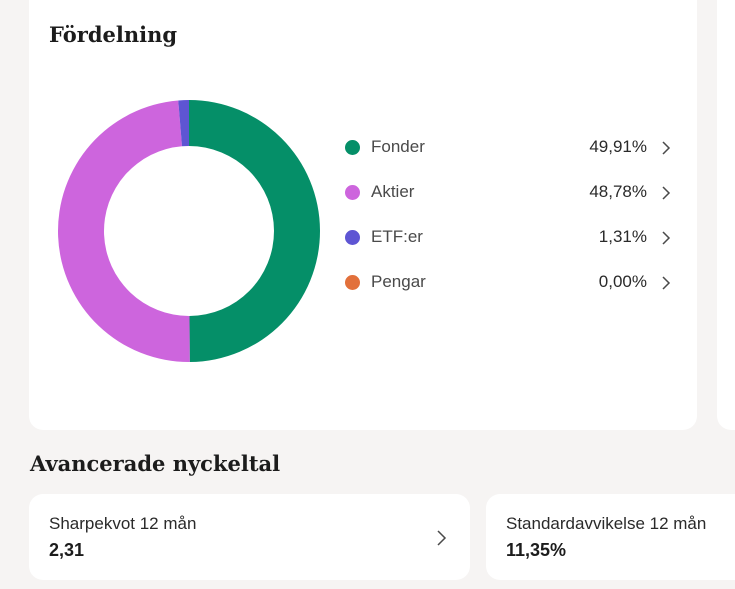  What do you see at coordinates (622, 236) in the screenshot?
I see `legend-value: 1,31%` at bounding box center [622, 236].